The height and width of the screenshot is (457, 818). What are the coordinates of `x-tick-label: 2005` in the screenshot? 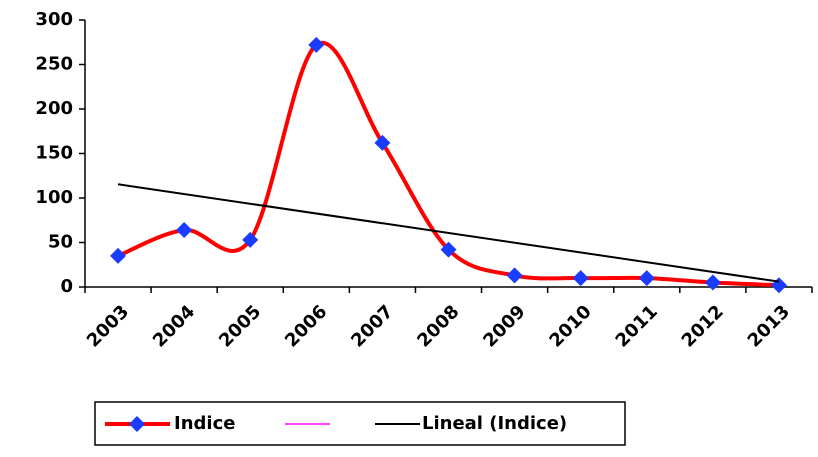 It's located at (240, 326).